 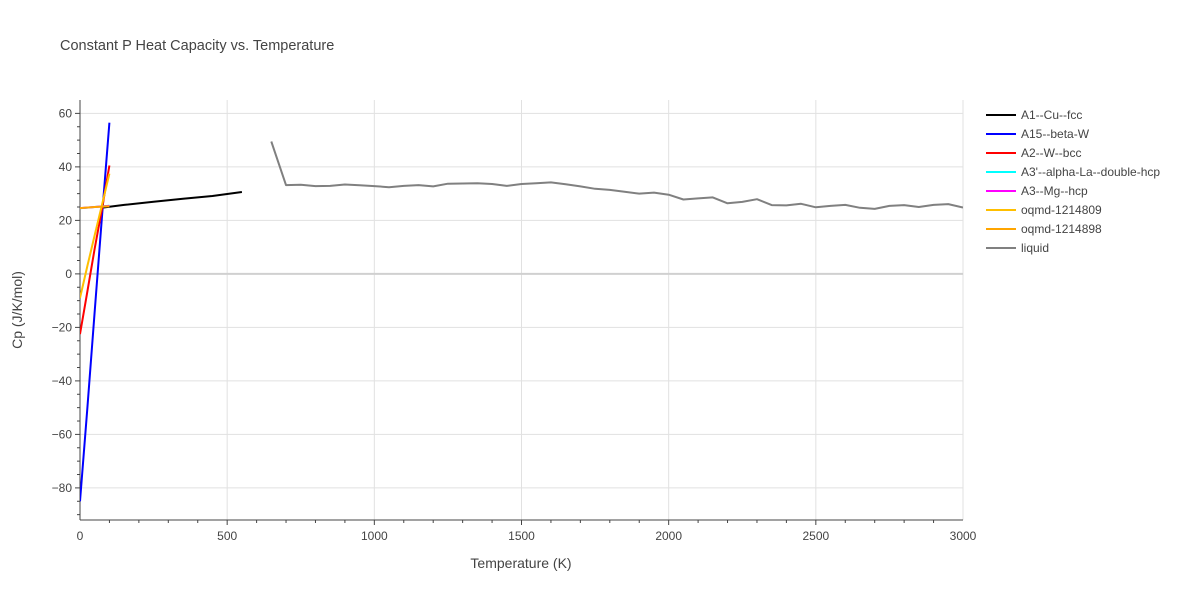 I want to click on y-tick-label: 0, so click(x=68, y=274).